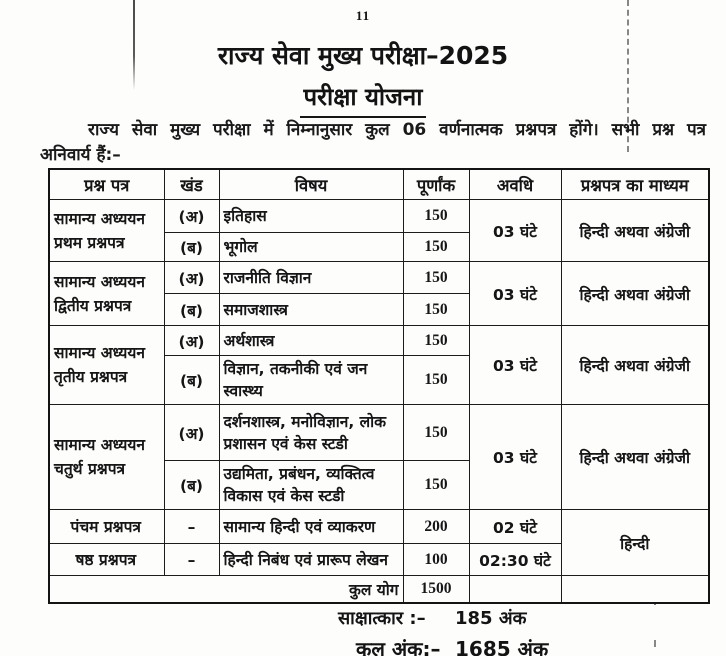 This screenshot has height=656, width=726. I want to click on scan-artifact-mark, so click(655, 643).